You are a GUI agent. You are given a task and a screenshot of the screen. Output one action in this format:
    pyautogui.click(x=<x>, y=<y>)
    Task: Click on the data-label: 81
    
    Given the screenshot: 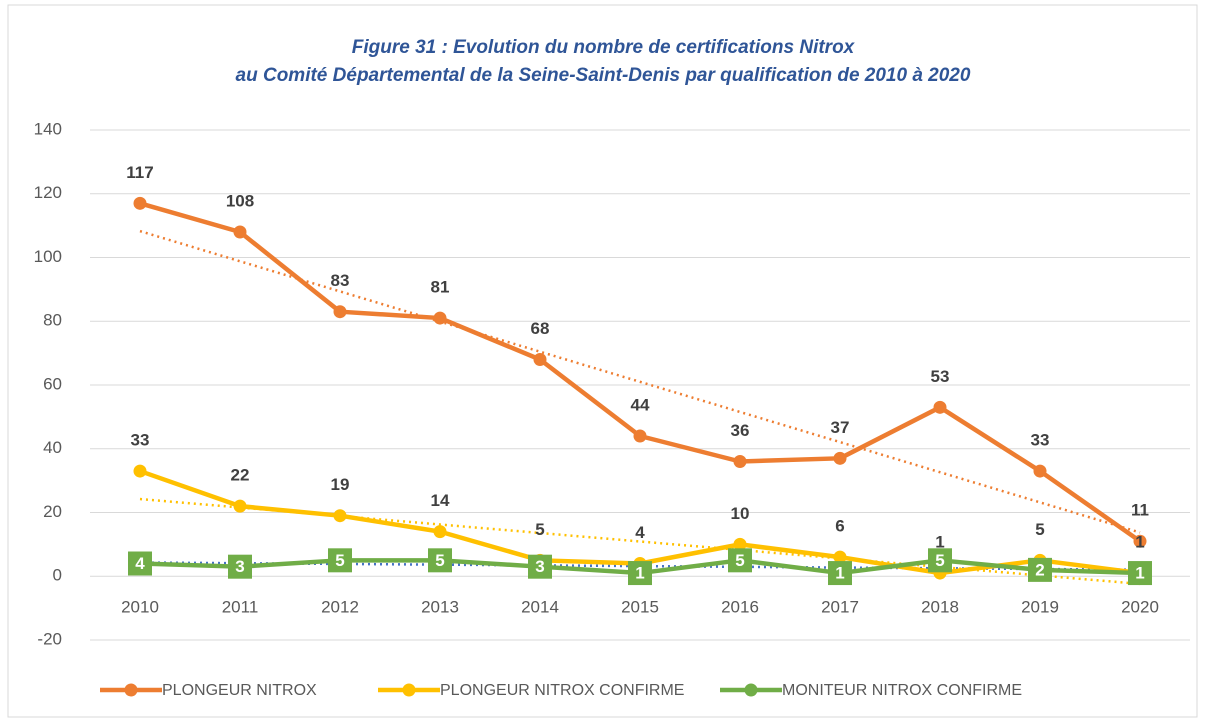 What is the action you would take?
    pyautogui.click(x=440, y=287)
    